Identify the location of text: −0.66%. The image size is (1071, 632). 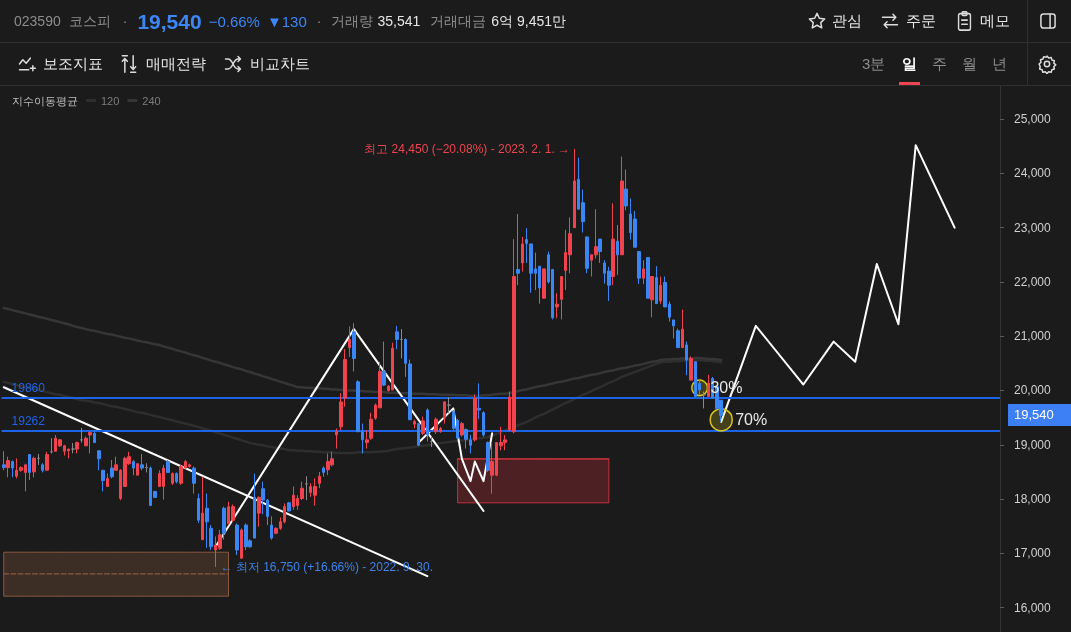
(234, 21).